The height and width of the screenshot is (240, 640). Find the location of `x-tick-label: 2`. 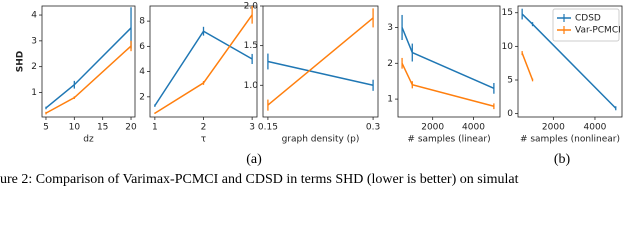

x-tick-label: 2 is located at coordinates (204, 128).